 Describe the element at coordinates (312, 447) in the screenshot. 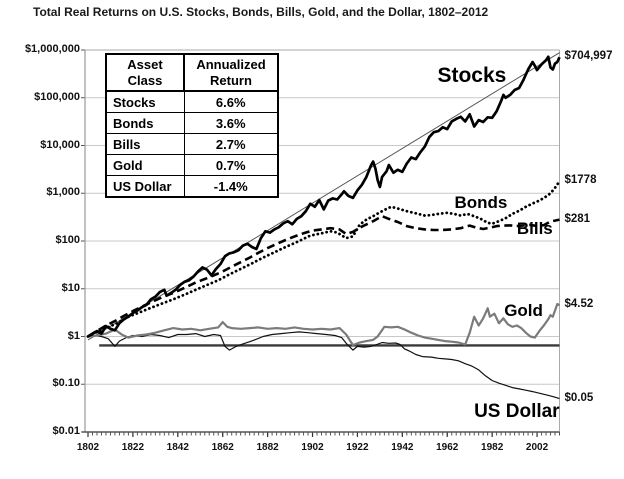

I see `x-axis-tick-label: 1902` at that location.